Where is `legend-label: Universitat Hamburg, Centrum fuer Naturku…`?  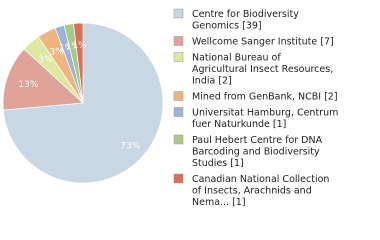 legend-label: Universitat Hamburg, Centrum fuer Naturku… is located at coordinates (265, 119).